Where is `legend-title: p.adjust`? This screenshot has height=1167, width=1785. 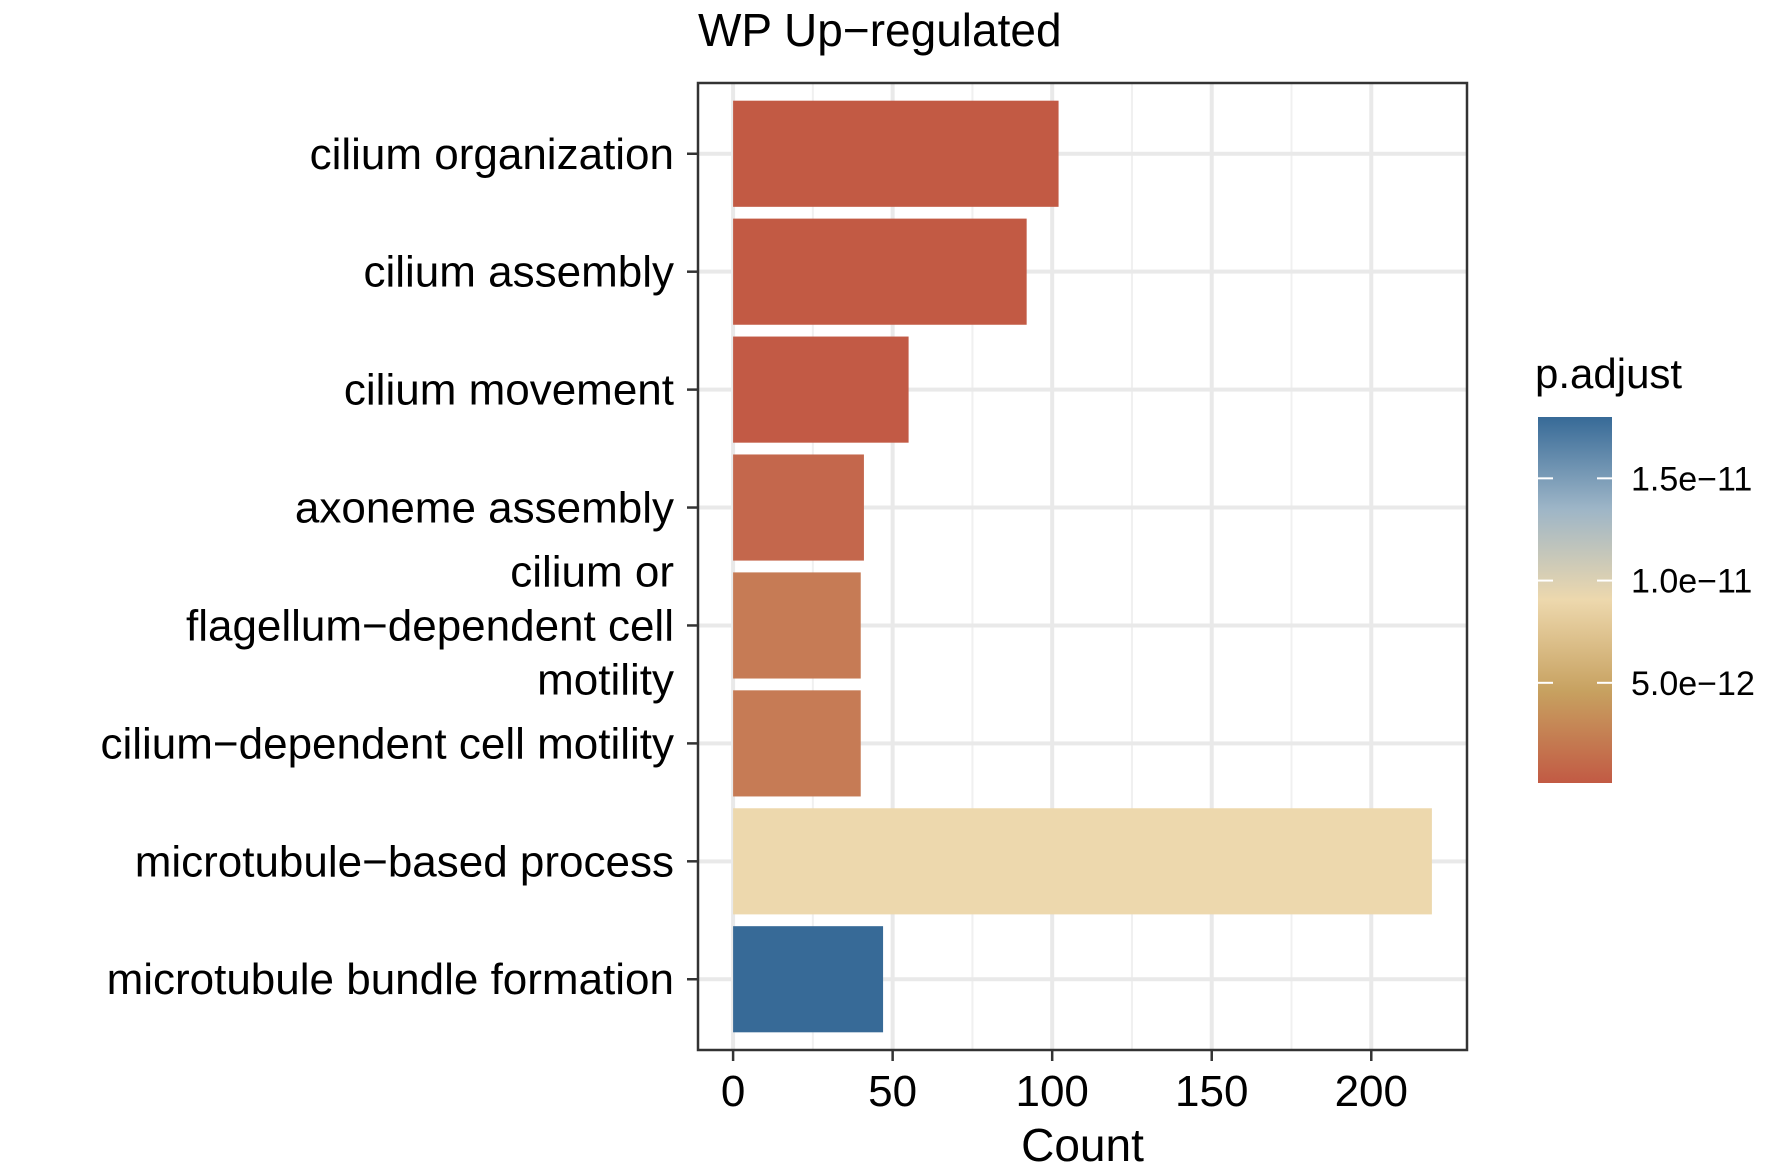 legend-title: p.adjust is located at coordinates (1608, 373).